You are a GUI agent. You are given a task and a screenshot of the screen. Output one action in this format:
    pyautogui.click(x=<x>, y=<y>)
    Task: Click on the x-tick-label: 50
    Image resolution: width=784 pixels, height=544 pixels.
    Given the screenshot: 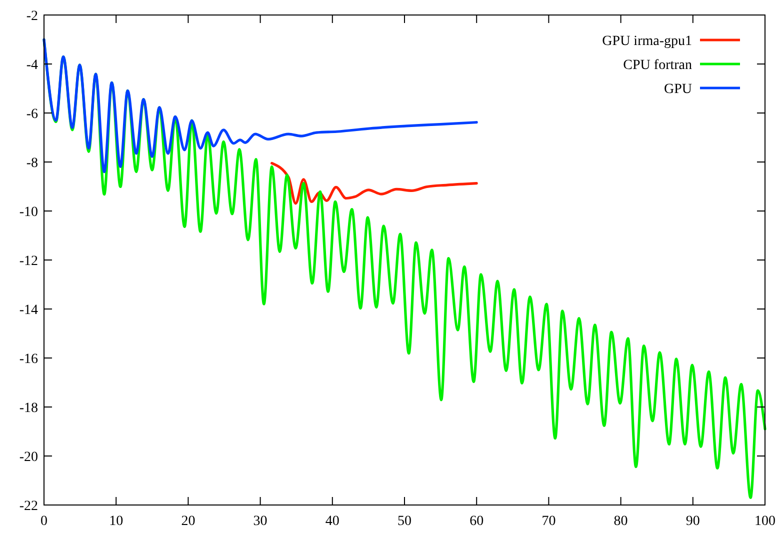 What is the action you would take?
    pyautogui.click(x=405, y=521)
    